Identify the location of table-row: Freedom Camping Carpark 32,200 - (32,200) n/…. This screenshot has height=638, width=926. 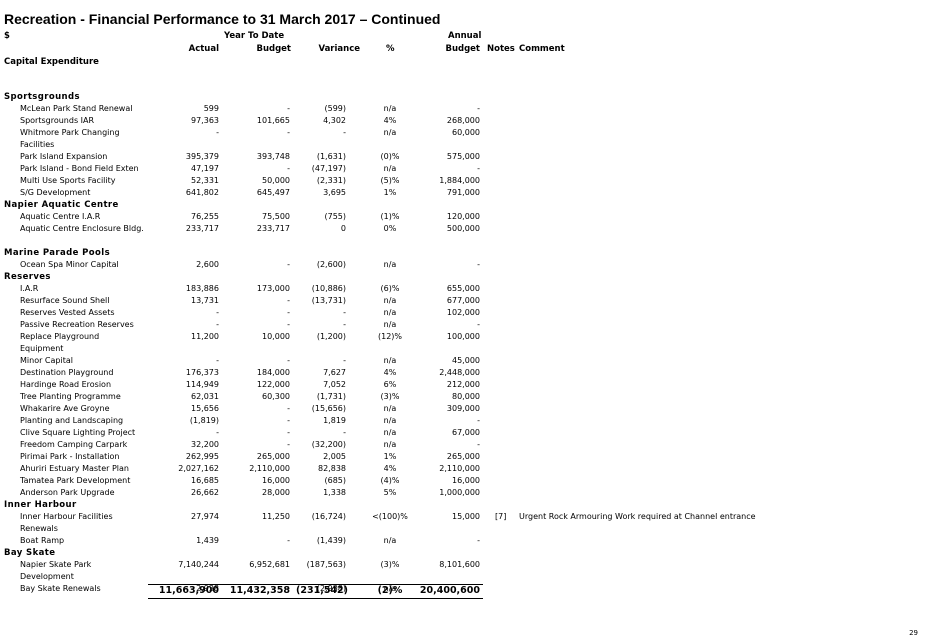
(463, 445).